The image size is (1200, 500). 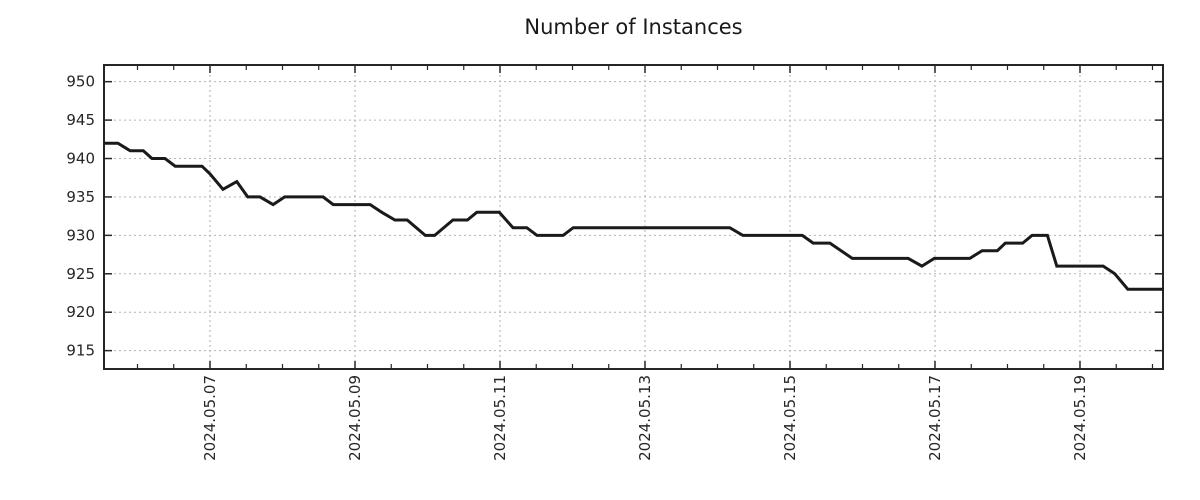 I want to click on y-tick-label: 950, so click(x=80, y=82).